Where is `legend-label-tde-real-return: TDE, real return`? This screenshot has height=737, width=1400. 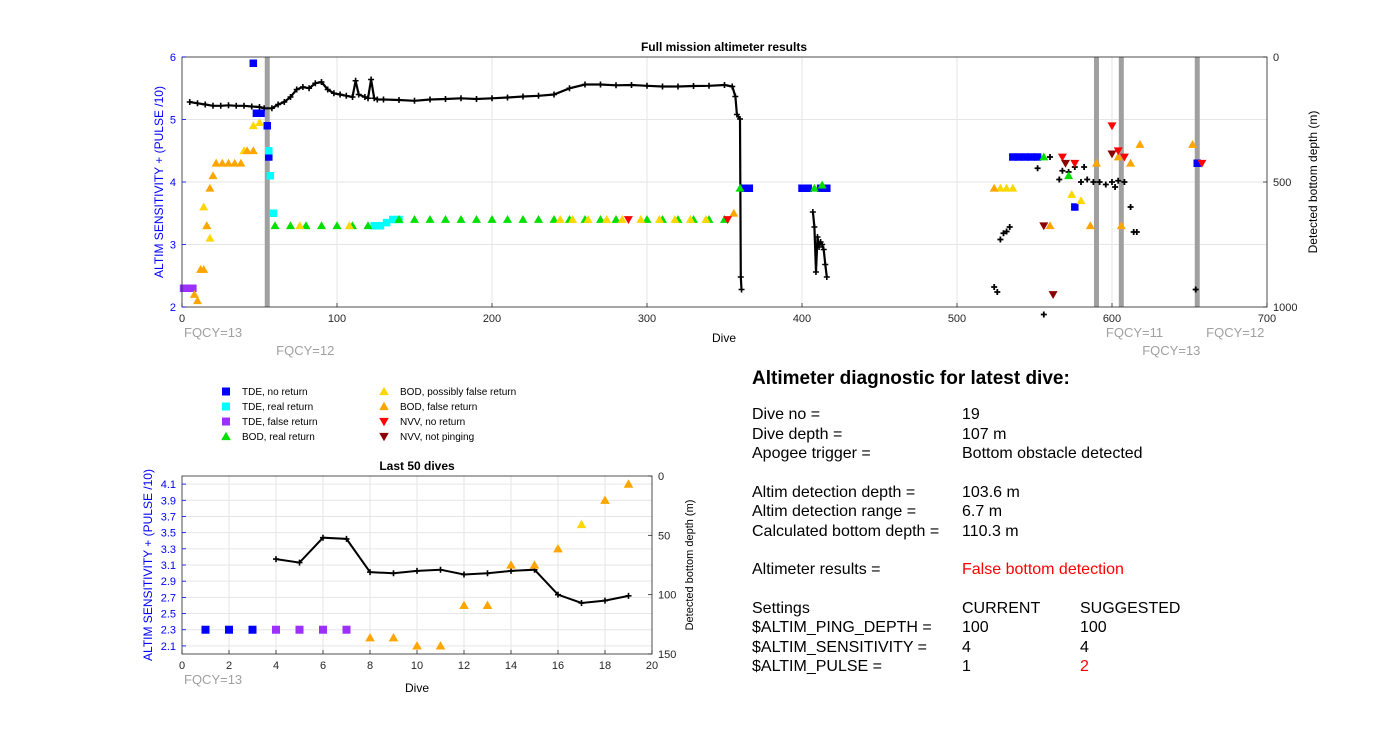 legend-label-tde-real-return: TDE, real return is located at coordinates (277, 407).